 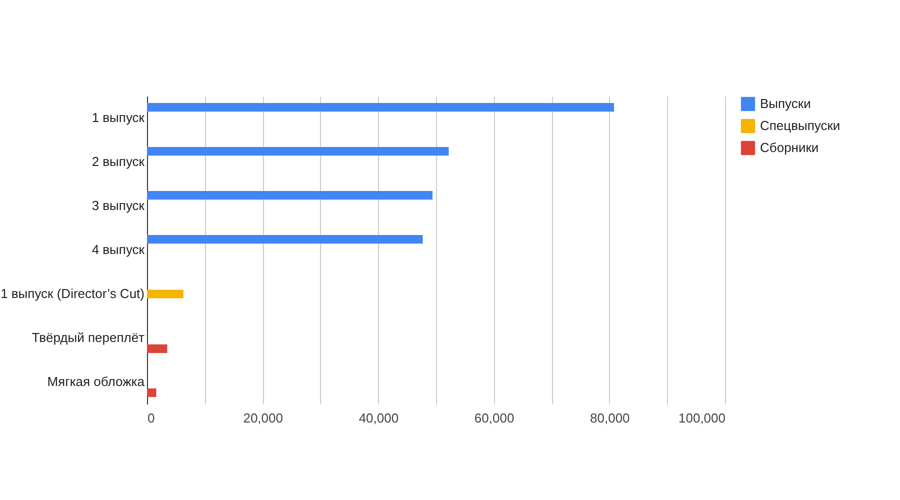 I want to click on x-tick-label: 0, so click(x=151, y=418).